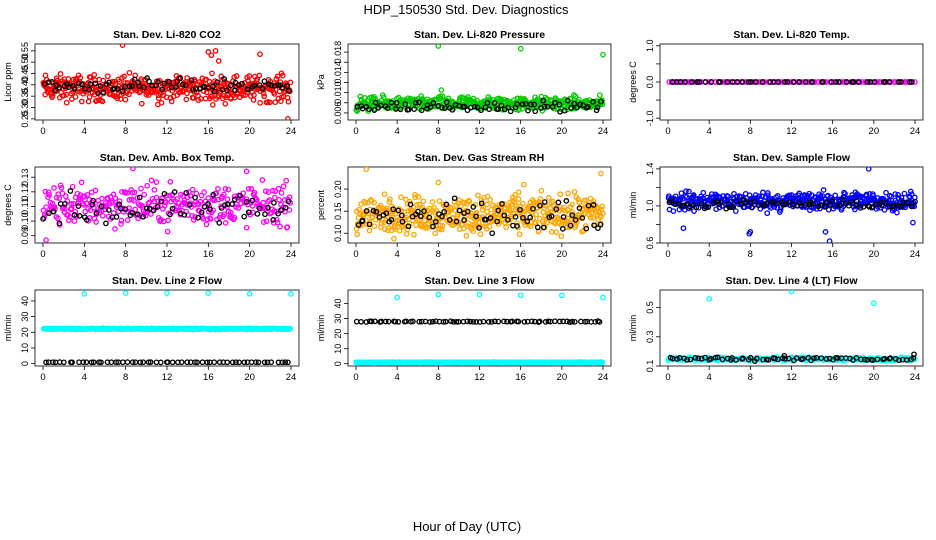 This screenshot has height=540, width=936. Describe the element at coordinates (479, 158) in the screenshot. I see `panel-title: Stan. Dev. Gas Stream RH` at that location.